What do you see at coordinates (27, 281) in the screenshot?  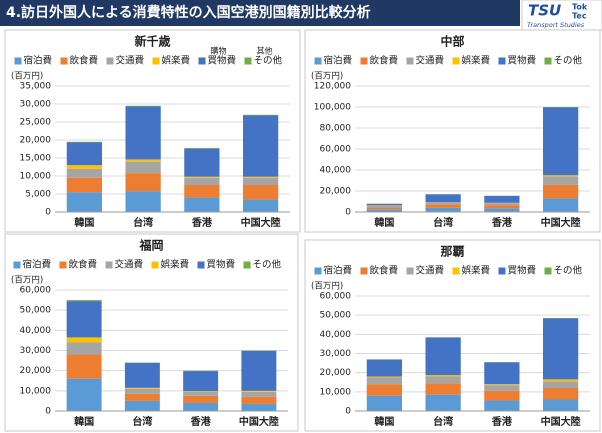 I see `y-axis-unit: (百万円)` at bounding box center [27, 281].